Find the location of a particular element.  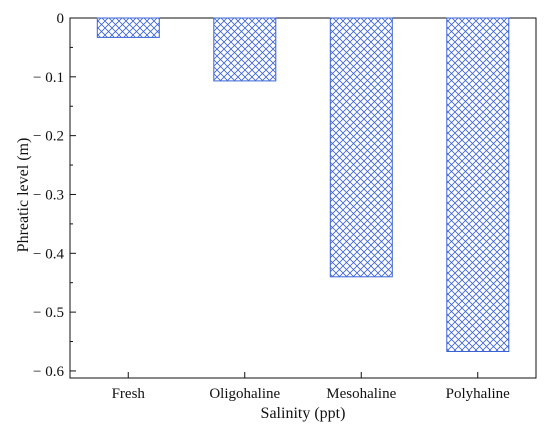

x-axis-title: Salinity (ppt) is located at coordinates (303, 413).